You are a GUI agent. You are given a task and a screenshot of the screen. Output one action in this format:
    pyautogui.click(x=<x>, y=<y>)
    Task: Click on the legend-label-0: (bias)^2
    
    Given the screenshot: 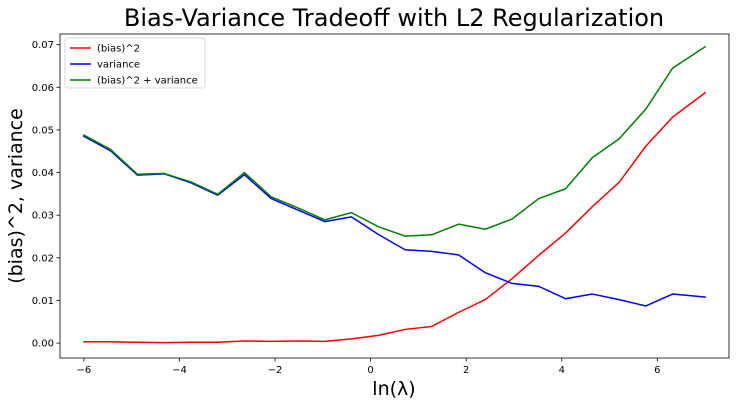 What is the action you would take?
    pyautogui.click(x=118, y=49)
    